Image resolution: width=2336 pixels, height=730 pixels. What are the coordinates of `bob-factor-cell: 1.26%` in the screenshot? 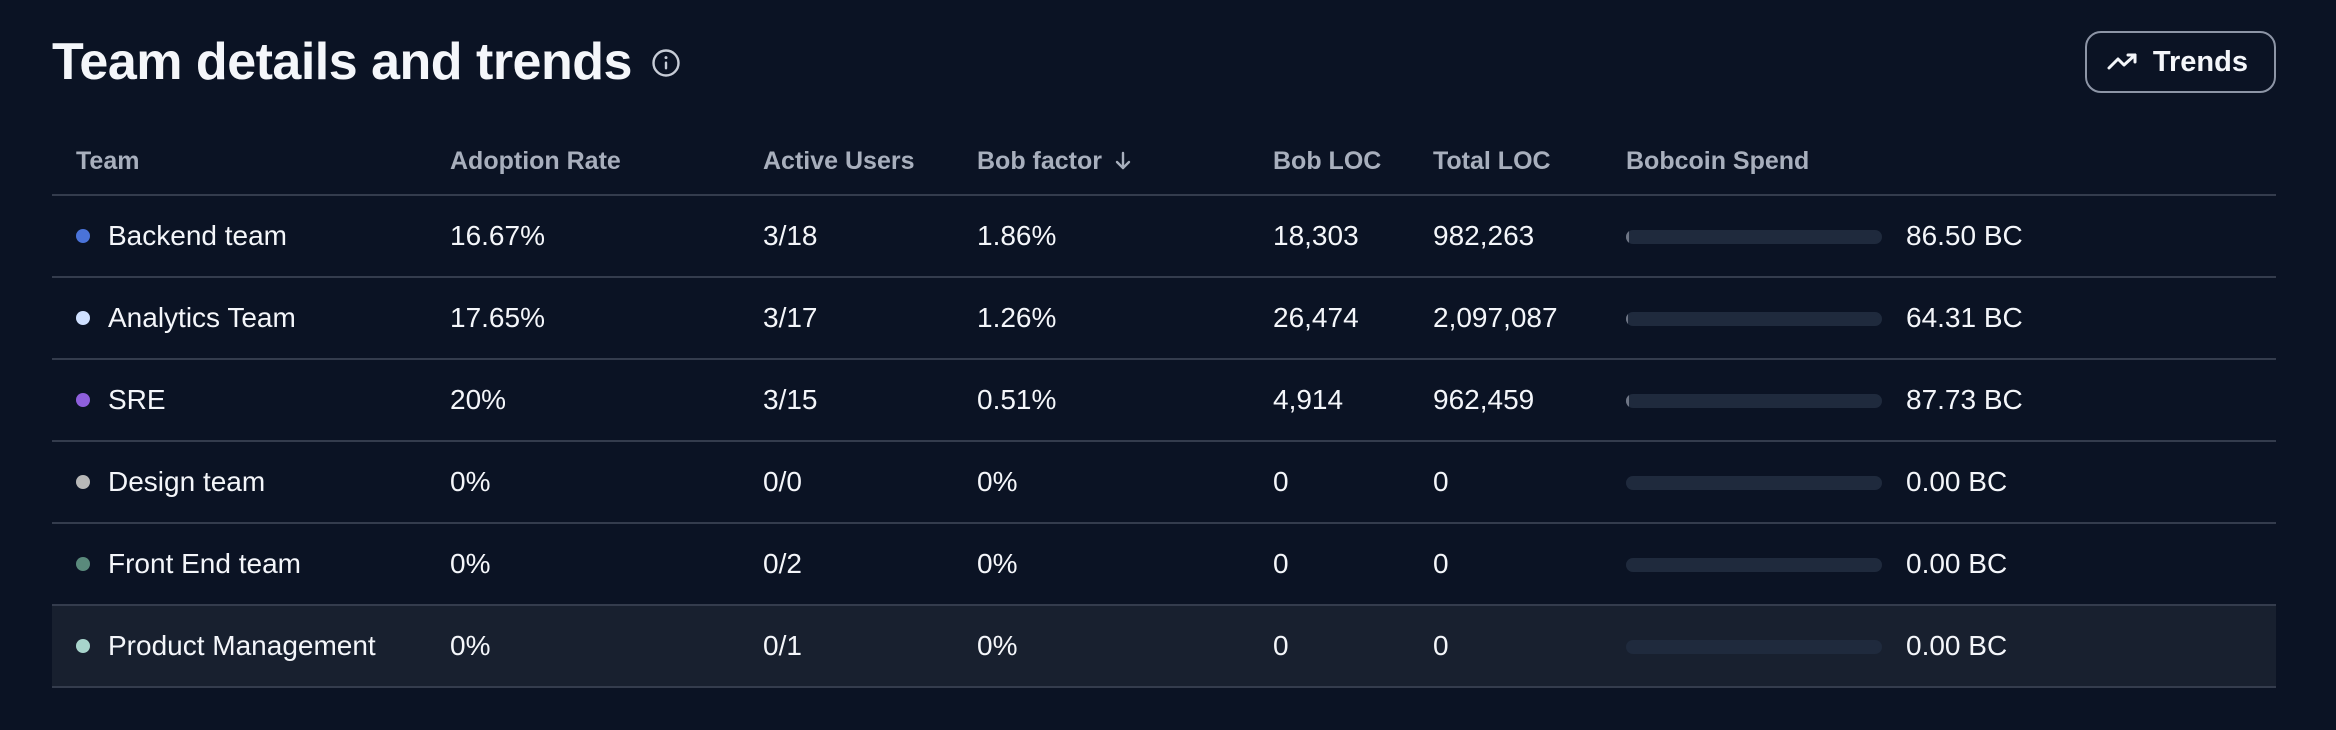 It's located at (1017, 317).